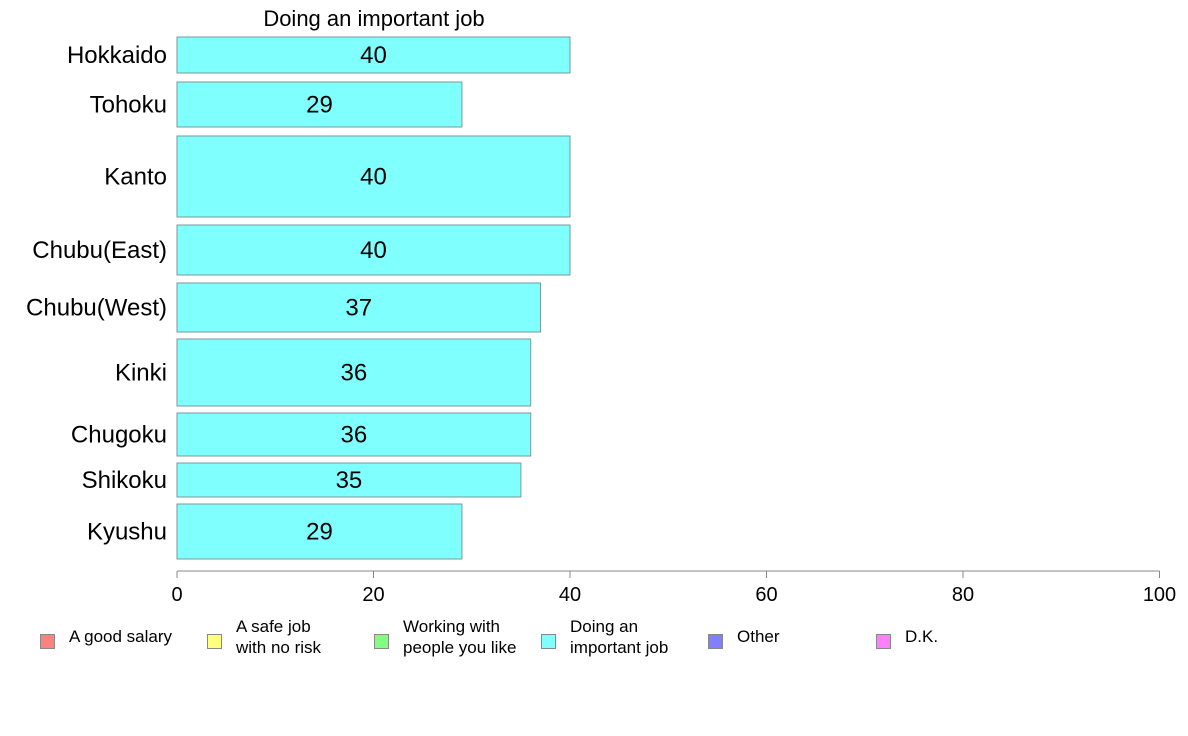  I want to click on legend-label: D.K., so click(922, 636).